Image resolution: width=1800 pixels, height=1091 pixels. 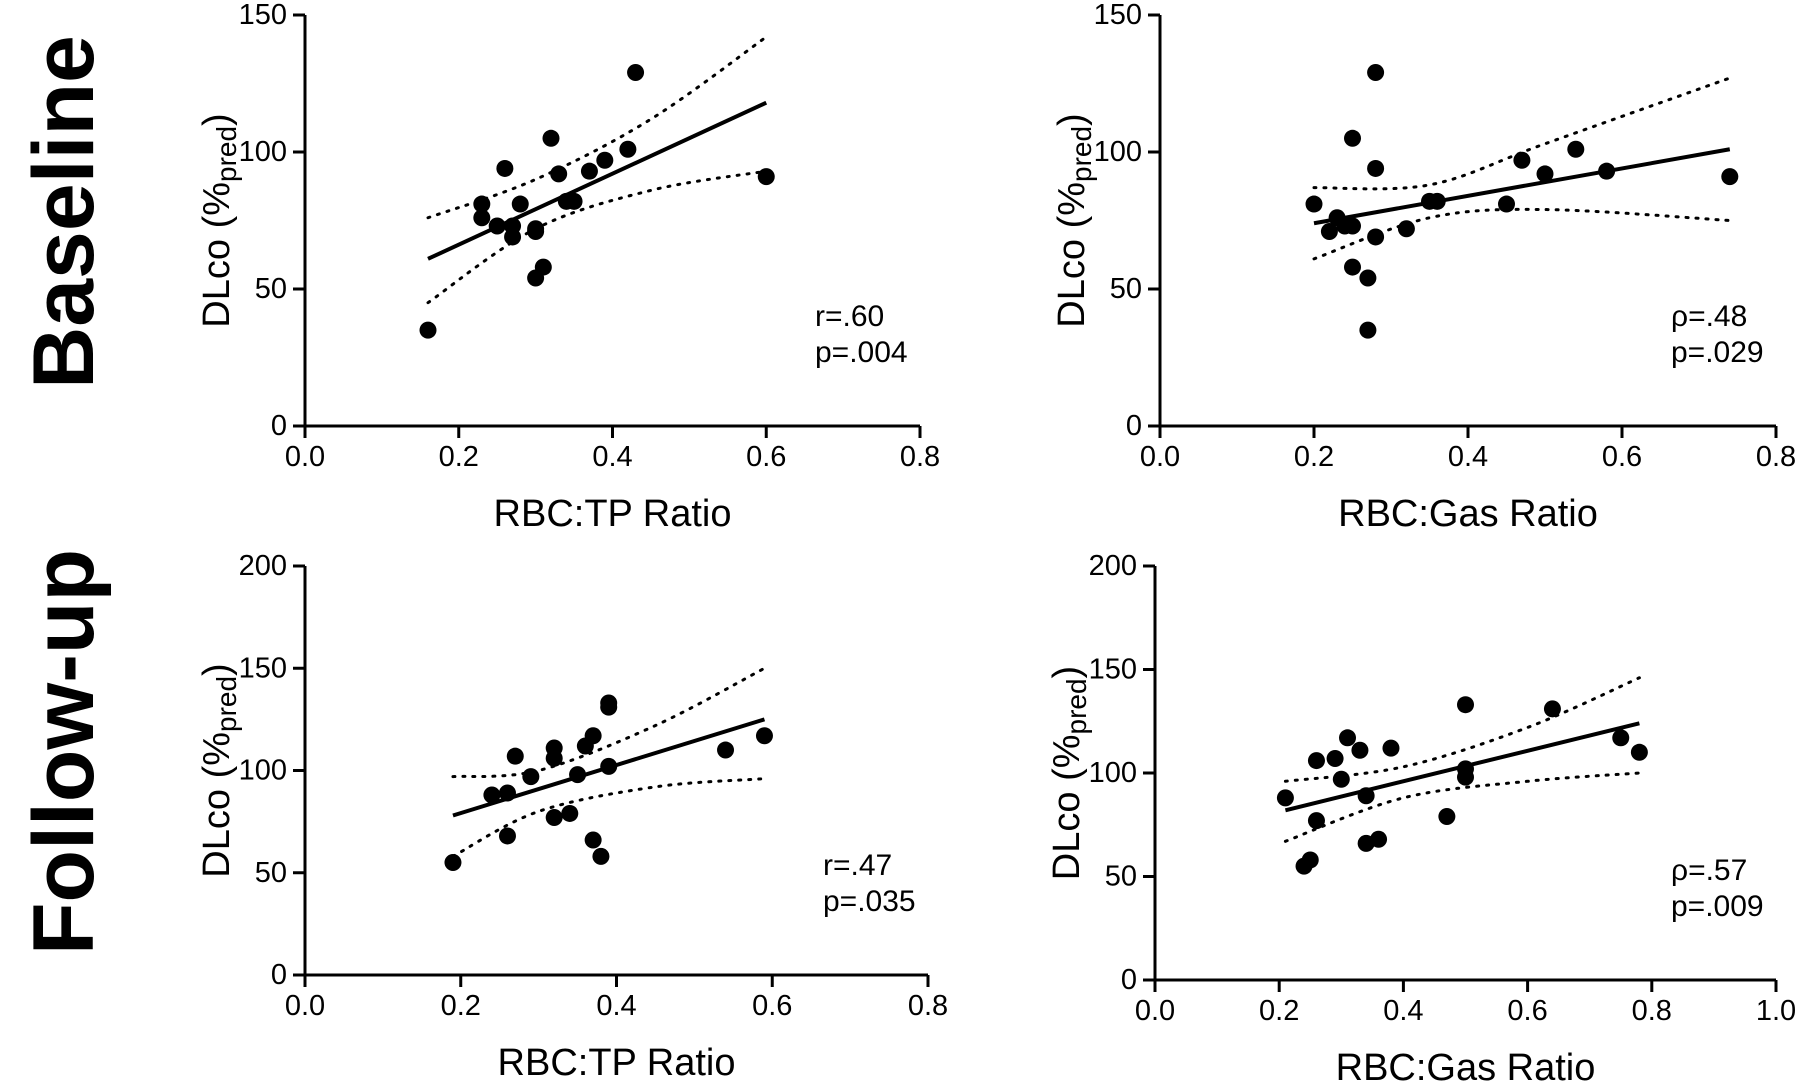 What do you see at coordinates (869, 901) in the screenshot?
I see `p-value: p=.035` at bounding box center [869, 901].